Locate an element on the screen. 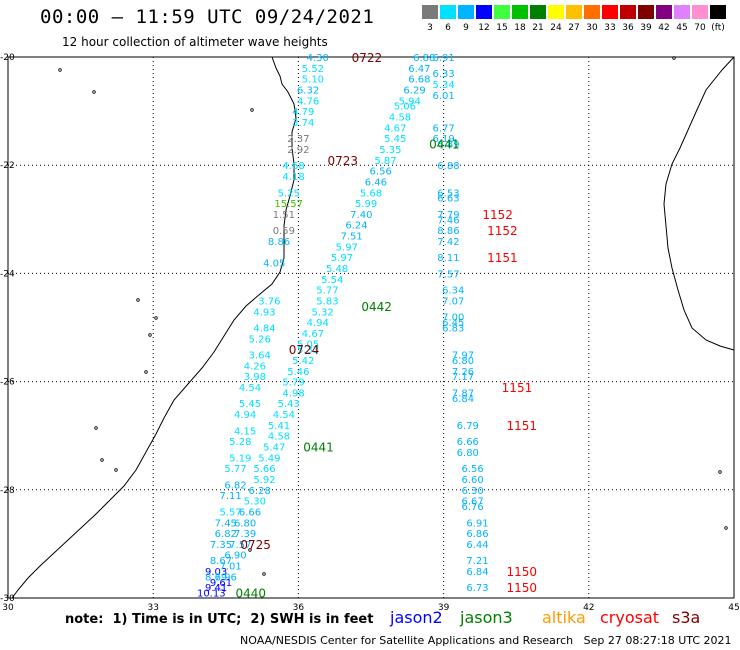  wave-height-value: 6.34 is located at coordinates (453, 291).